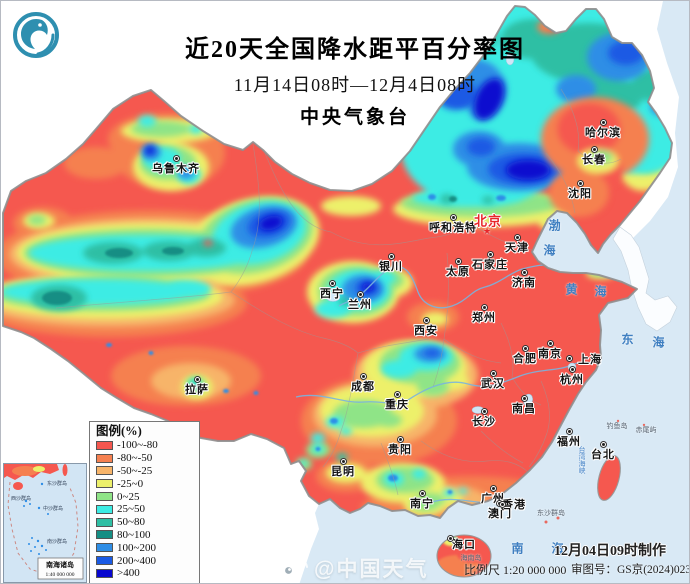 Image resolution: width=690 pixels, height=584 pixels. I want to click on city-label-呼和浩特: 呼和浩特, so click(453, 228).